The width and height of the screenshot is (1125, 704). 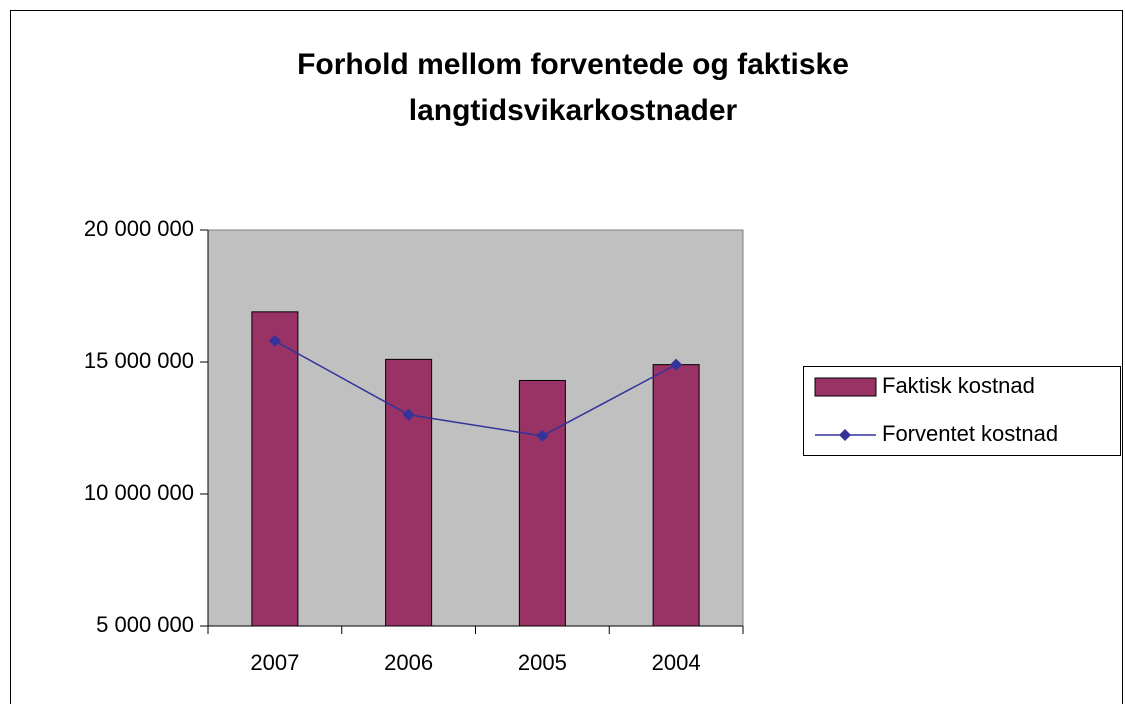 I want to click on line, so click(x=475, y=388).